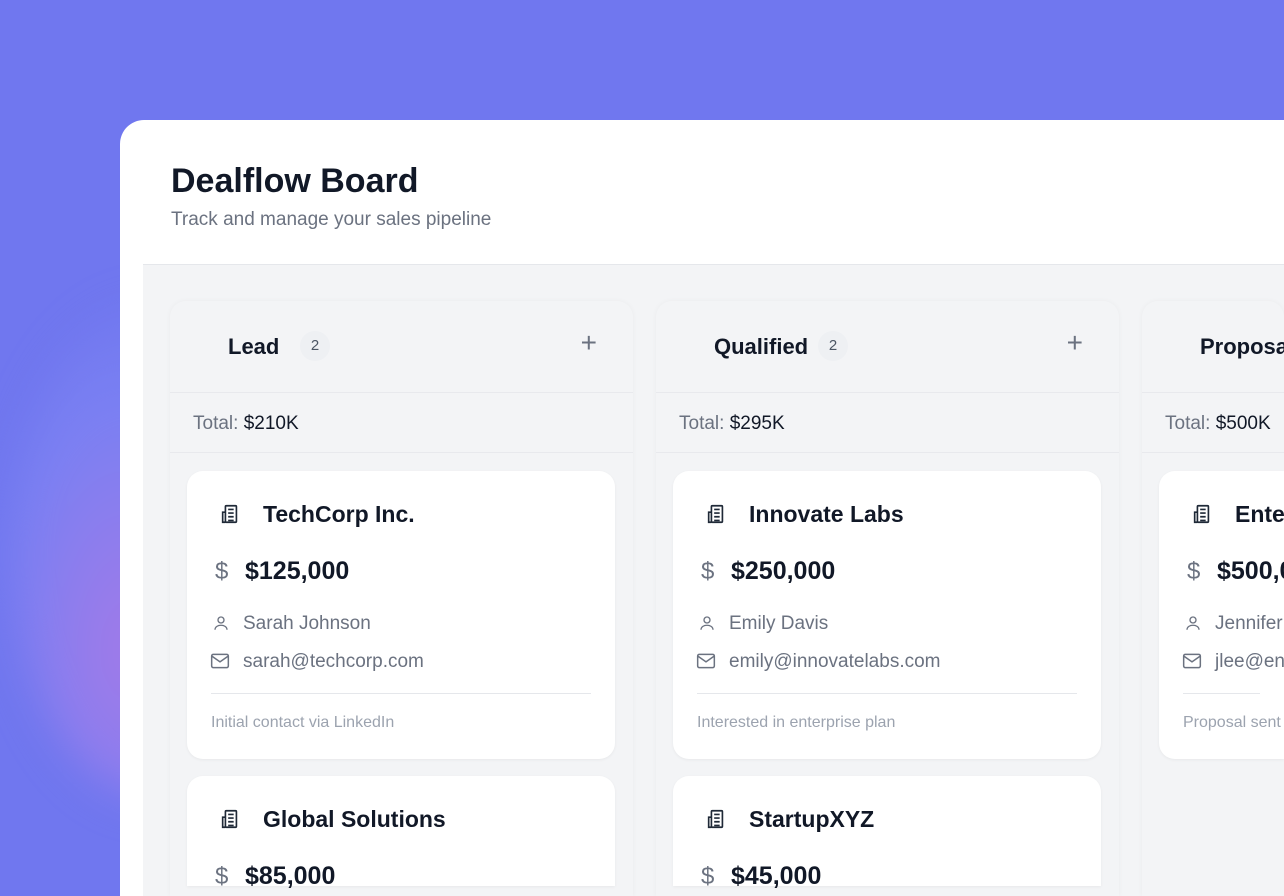  Describe the element at coordinates (331, 219) in the screenshot. I see `page-subtitle: Track and manage your sales pipeline` at that location.